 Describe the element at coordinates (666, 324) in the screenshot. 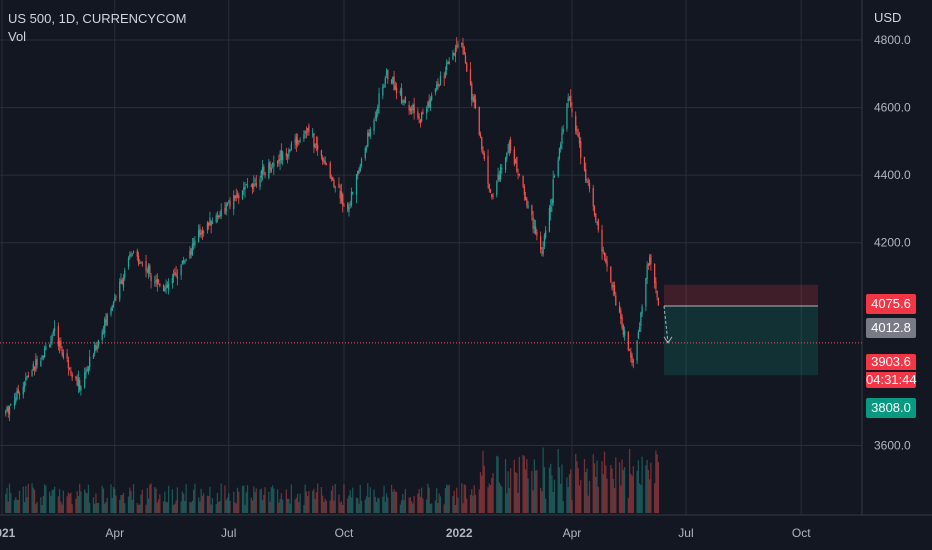

I see `trade-path` at that location.